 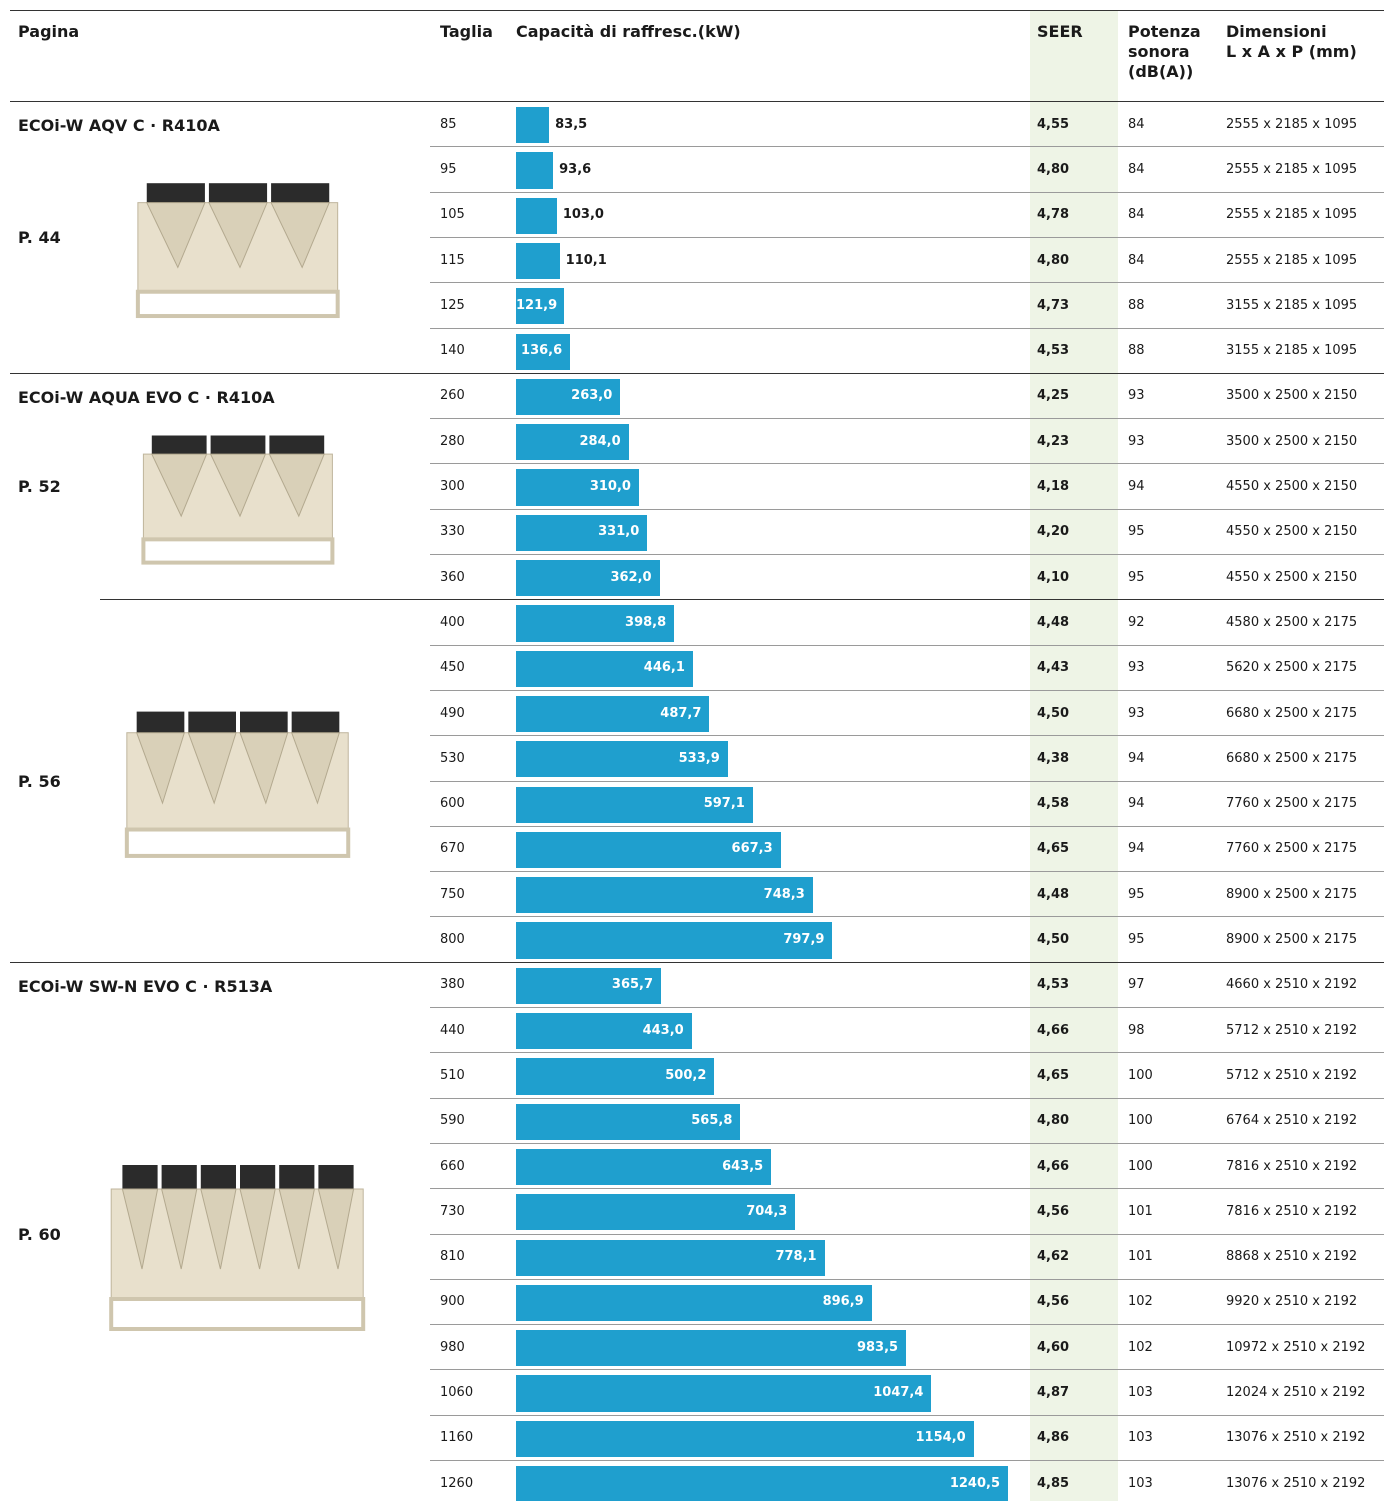 What do you see at coordinates (457, 1393) in the screenshot?
I see `size: 1060` at bounding box center [457, 1393].